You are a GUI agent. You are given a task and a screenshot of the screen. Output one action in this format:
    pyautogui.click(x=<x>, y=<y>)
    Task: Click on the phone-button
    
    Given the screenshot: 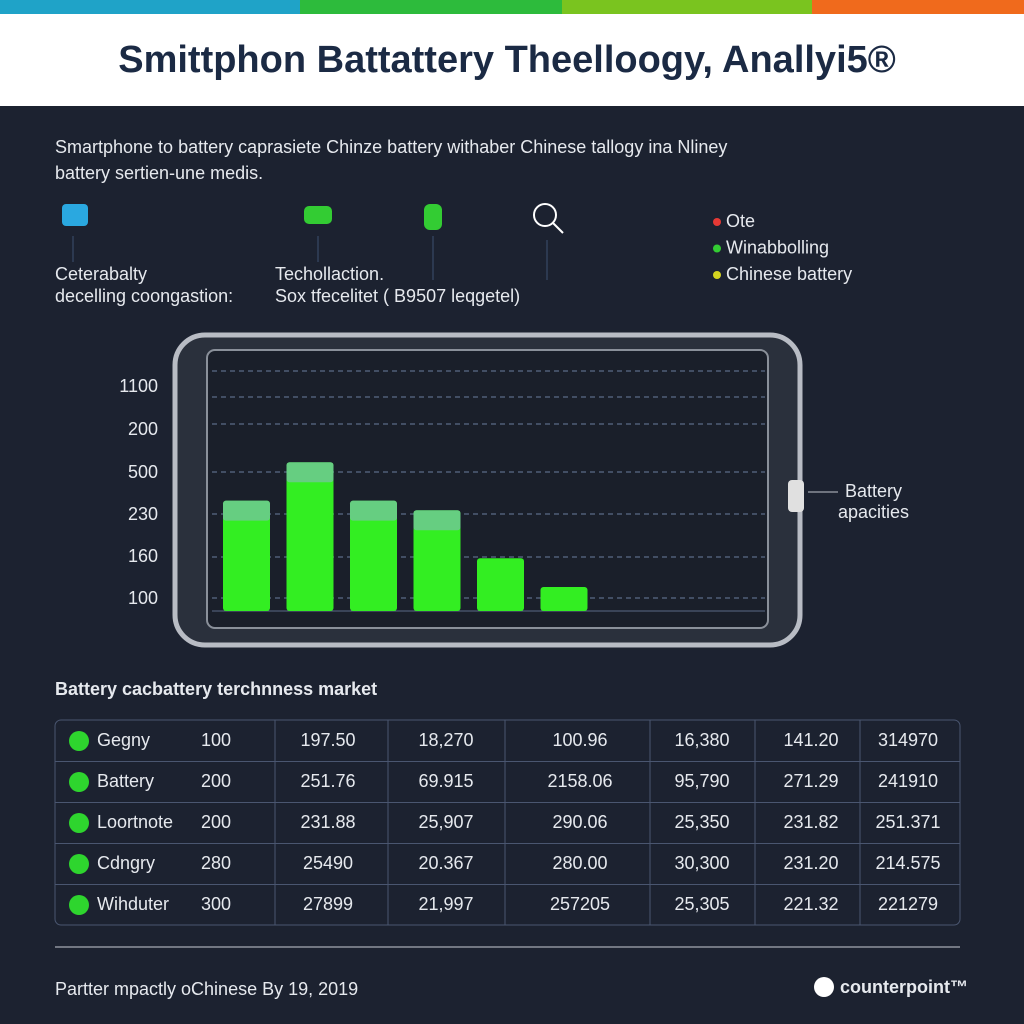 What is the action you would take?
    pyautogui.click(x=796, y=496)
    